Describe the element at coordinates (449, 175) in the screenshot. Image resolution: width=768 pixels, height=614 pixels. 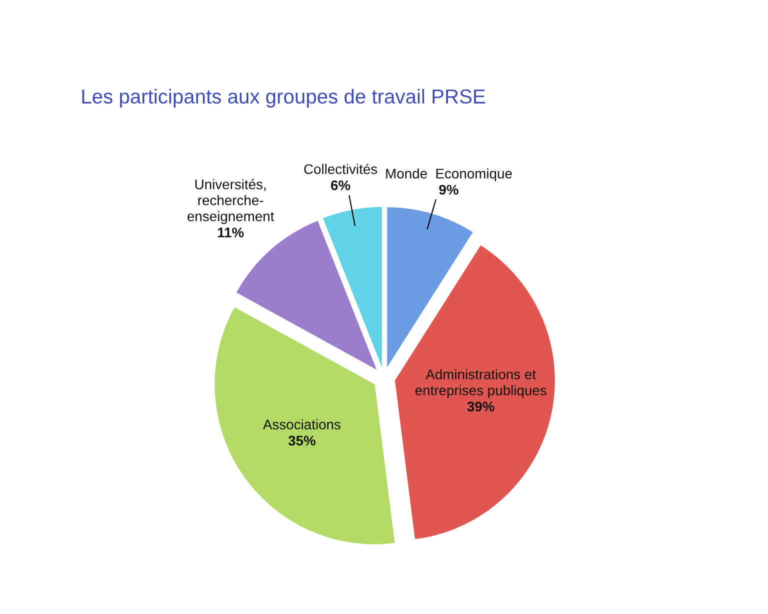
I see `slice-label: Monde Economique` at that location.